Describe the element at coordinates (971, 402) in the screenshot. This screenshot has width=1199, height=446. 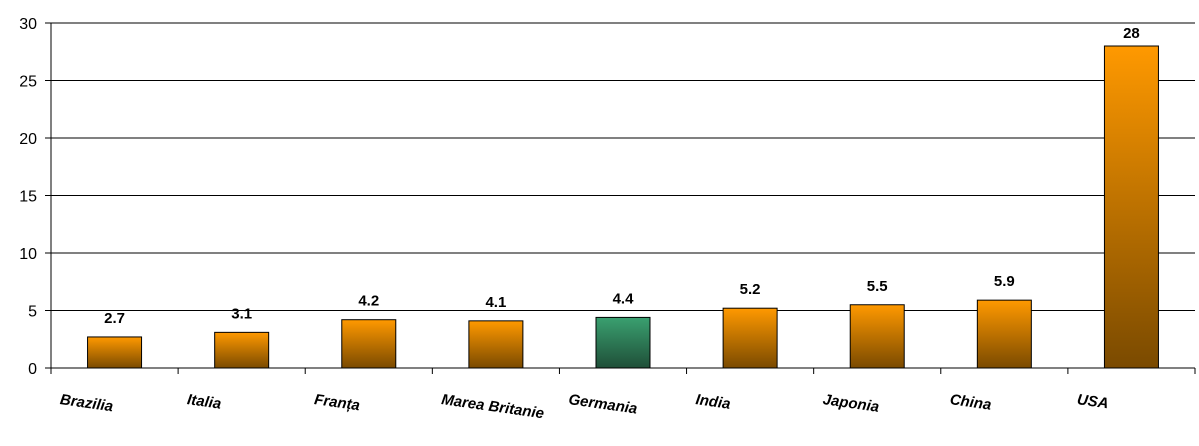
I see `category-label: China` at that location.